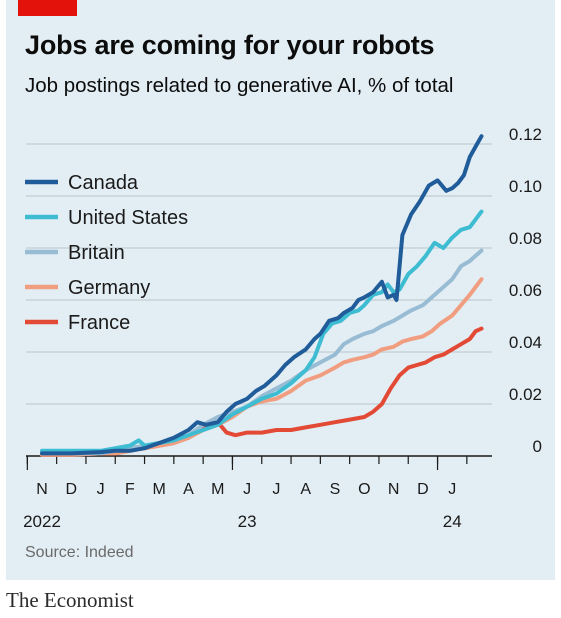  What do you see at coordinates (70, 600) in the screenshot?
I see `economist-logo: The Economist` at bounding box center [70, 600].